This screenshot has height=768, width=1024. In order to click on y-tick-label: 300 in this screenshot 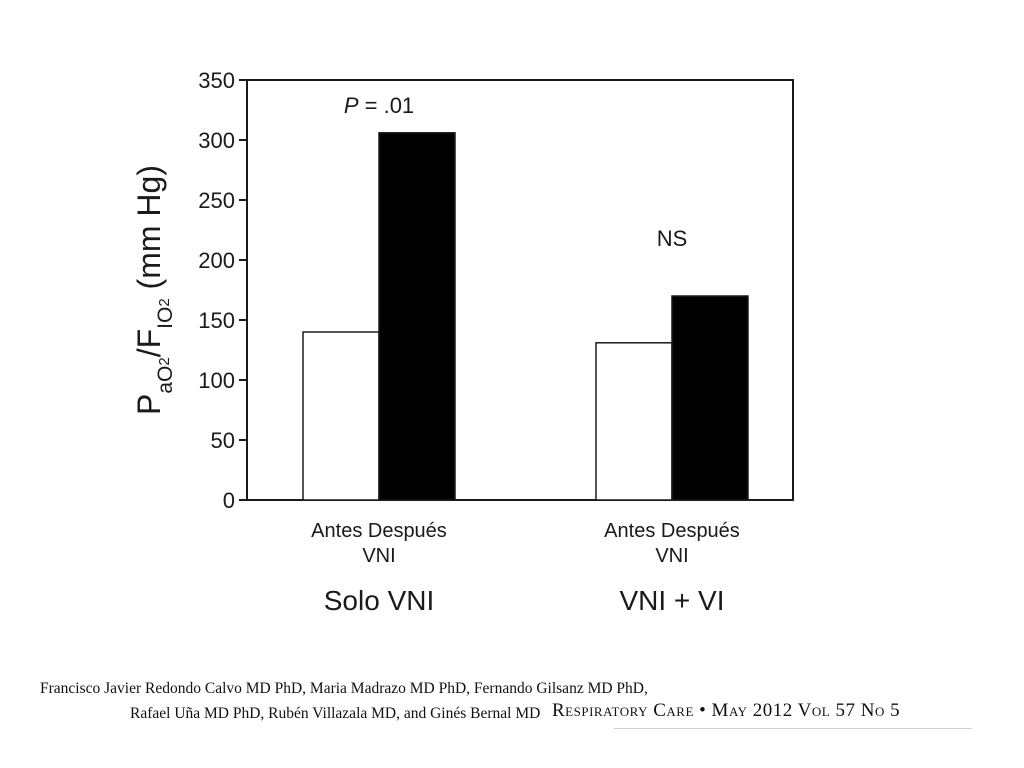, I will do `click(216, 140)`.